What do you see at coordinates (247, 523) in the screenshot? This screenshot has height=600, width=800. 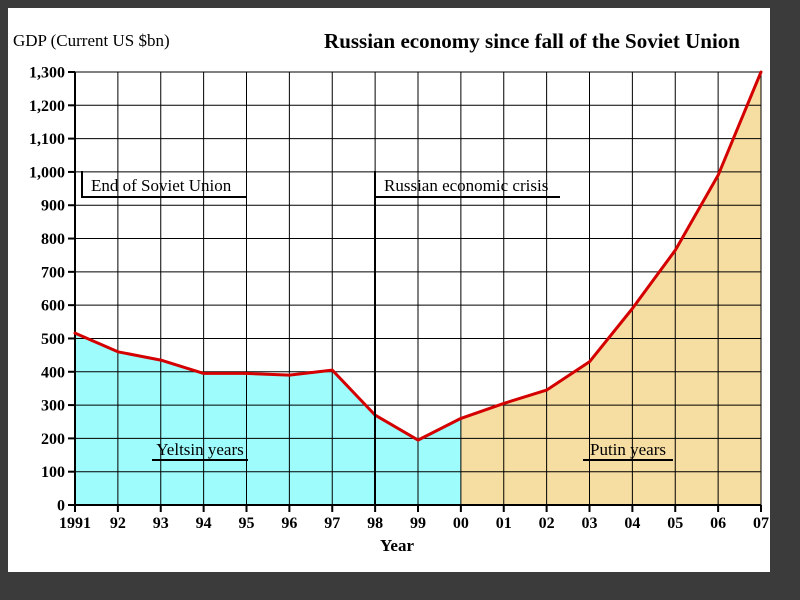 I see `x-tick-label: 95` at bounding box center [247, 523].